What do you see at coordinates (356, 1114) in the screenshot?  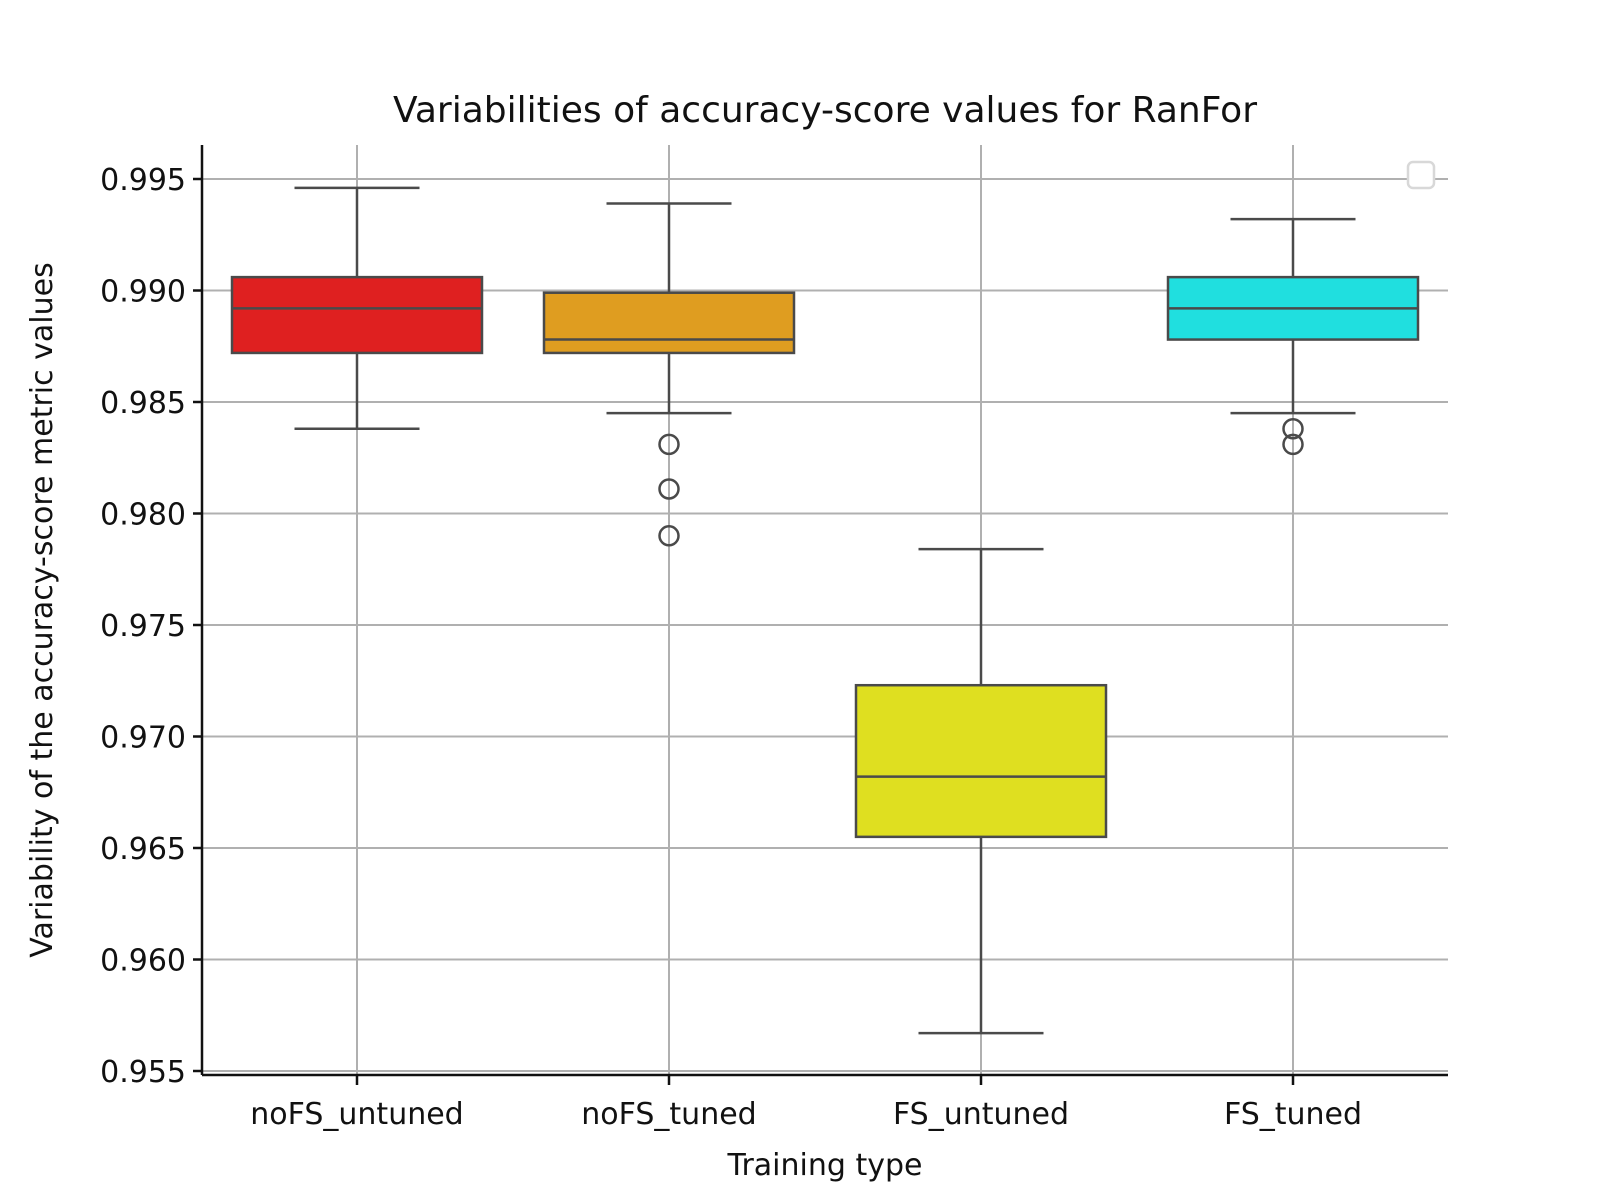 I see `x-tick-label: noFS_untuned` at bounding box center [356, 1114].